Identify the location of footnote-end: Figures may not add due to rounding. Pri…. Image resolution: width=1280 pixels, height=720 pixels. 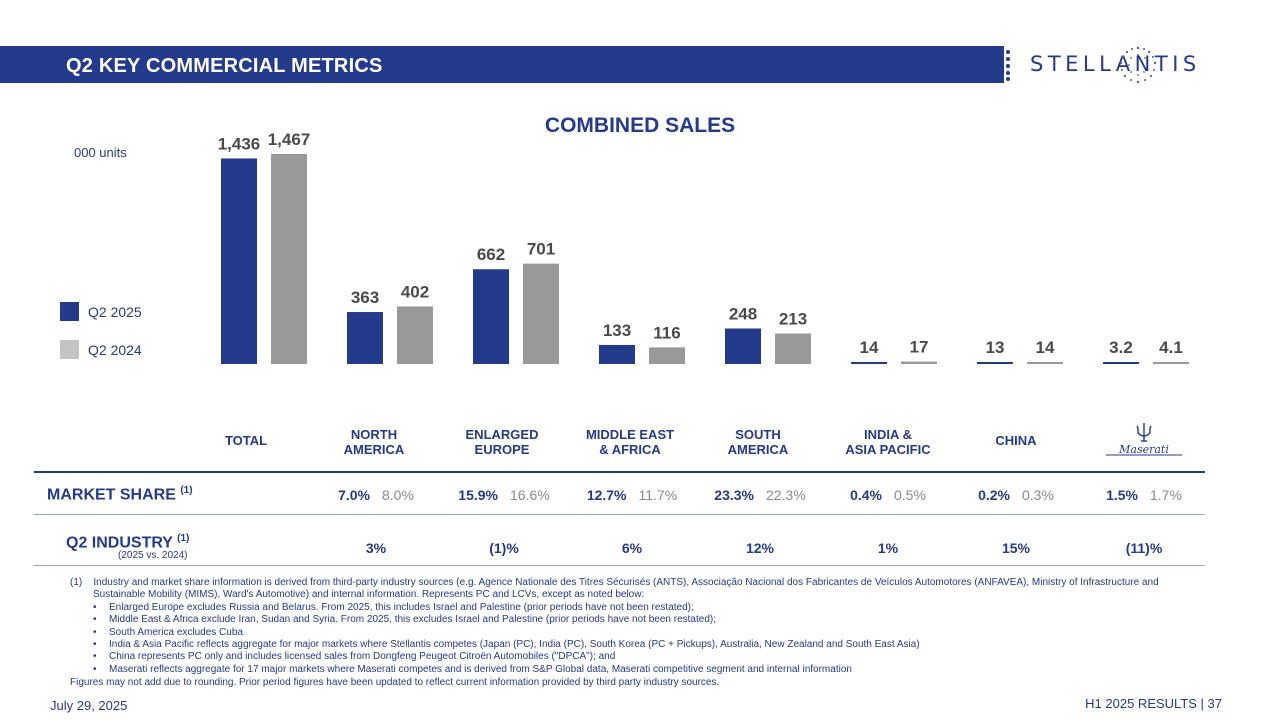
(395, 683).